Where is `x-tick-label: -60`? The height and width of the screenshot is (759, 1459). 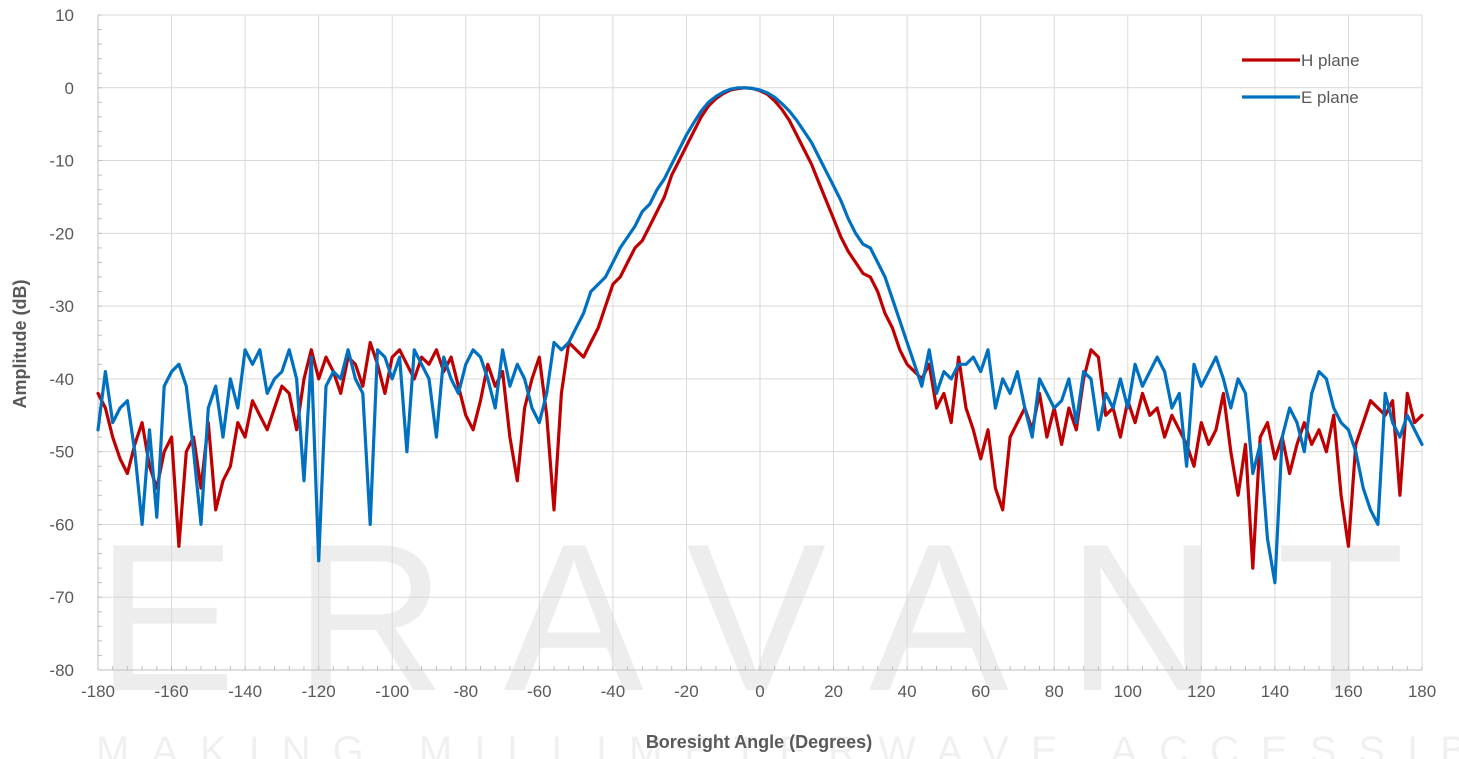 x-tick-label: -60 is located at coordinates (539, 691).